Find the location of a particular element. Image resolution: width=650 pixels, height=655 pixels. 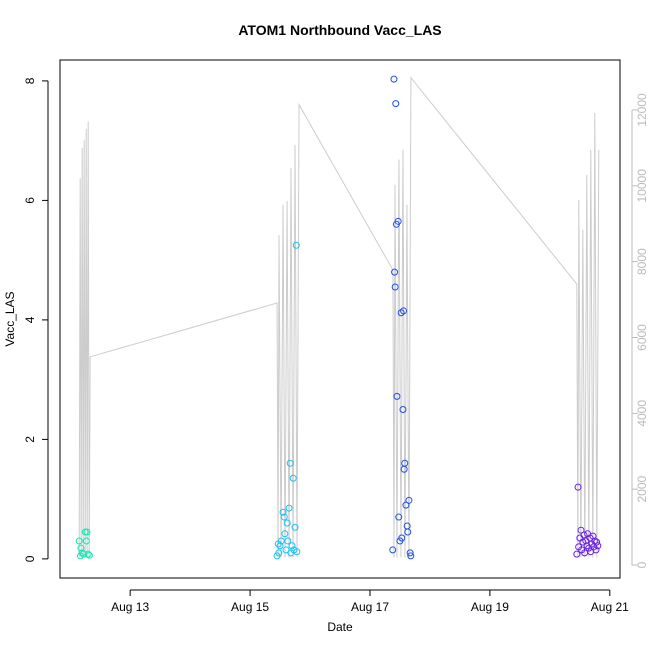

x-tick-label: Aug 15 is located at coordinates (250, 607).